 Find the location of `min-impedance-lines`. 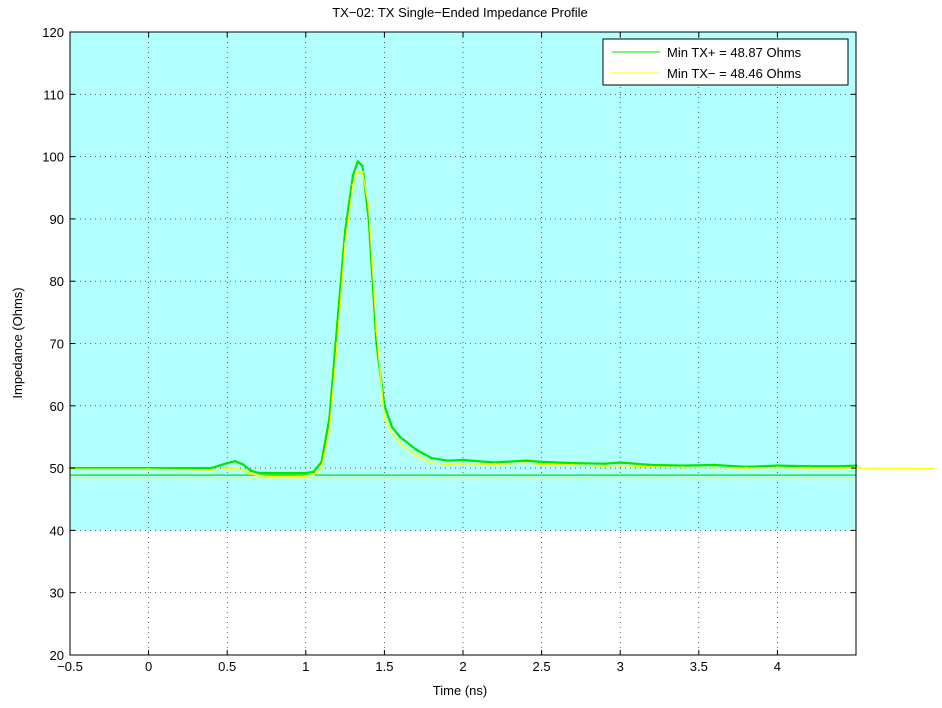

min-impedance-lines is located at coordinates (463, 476).